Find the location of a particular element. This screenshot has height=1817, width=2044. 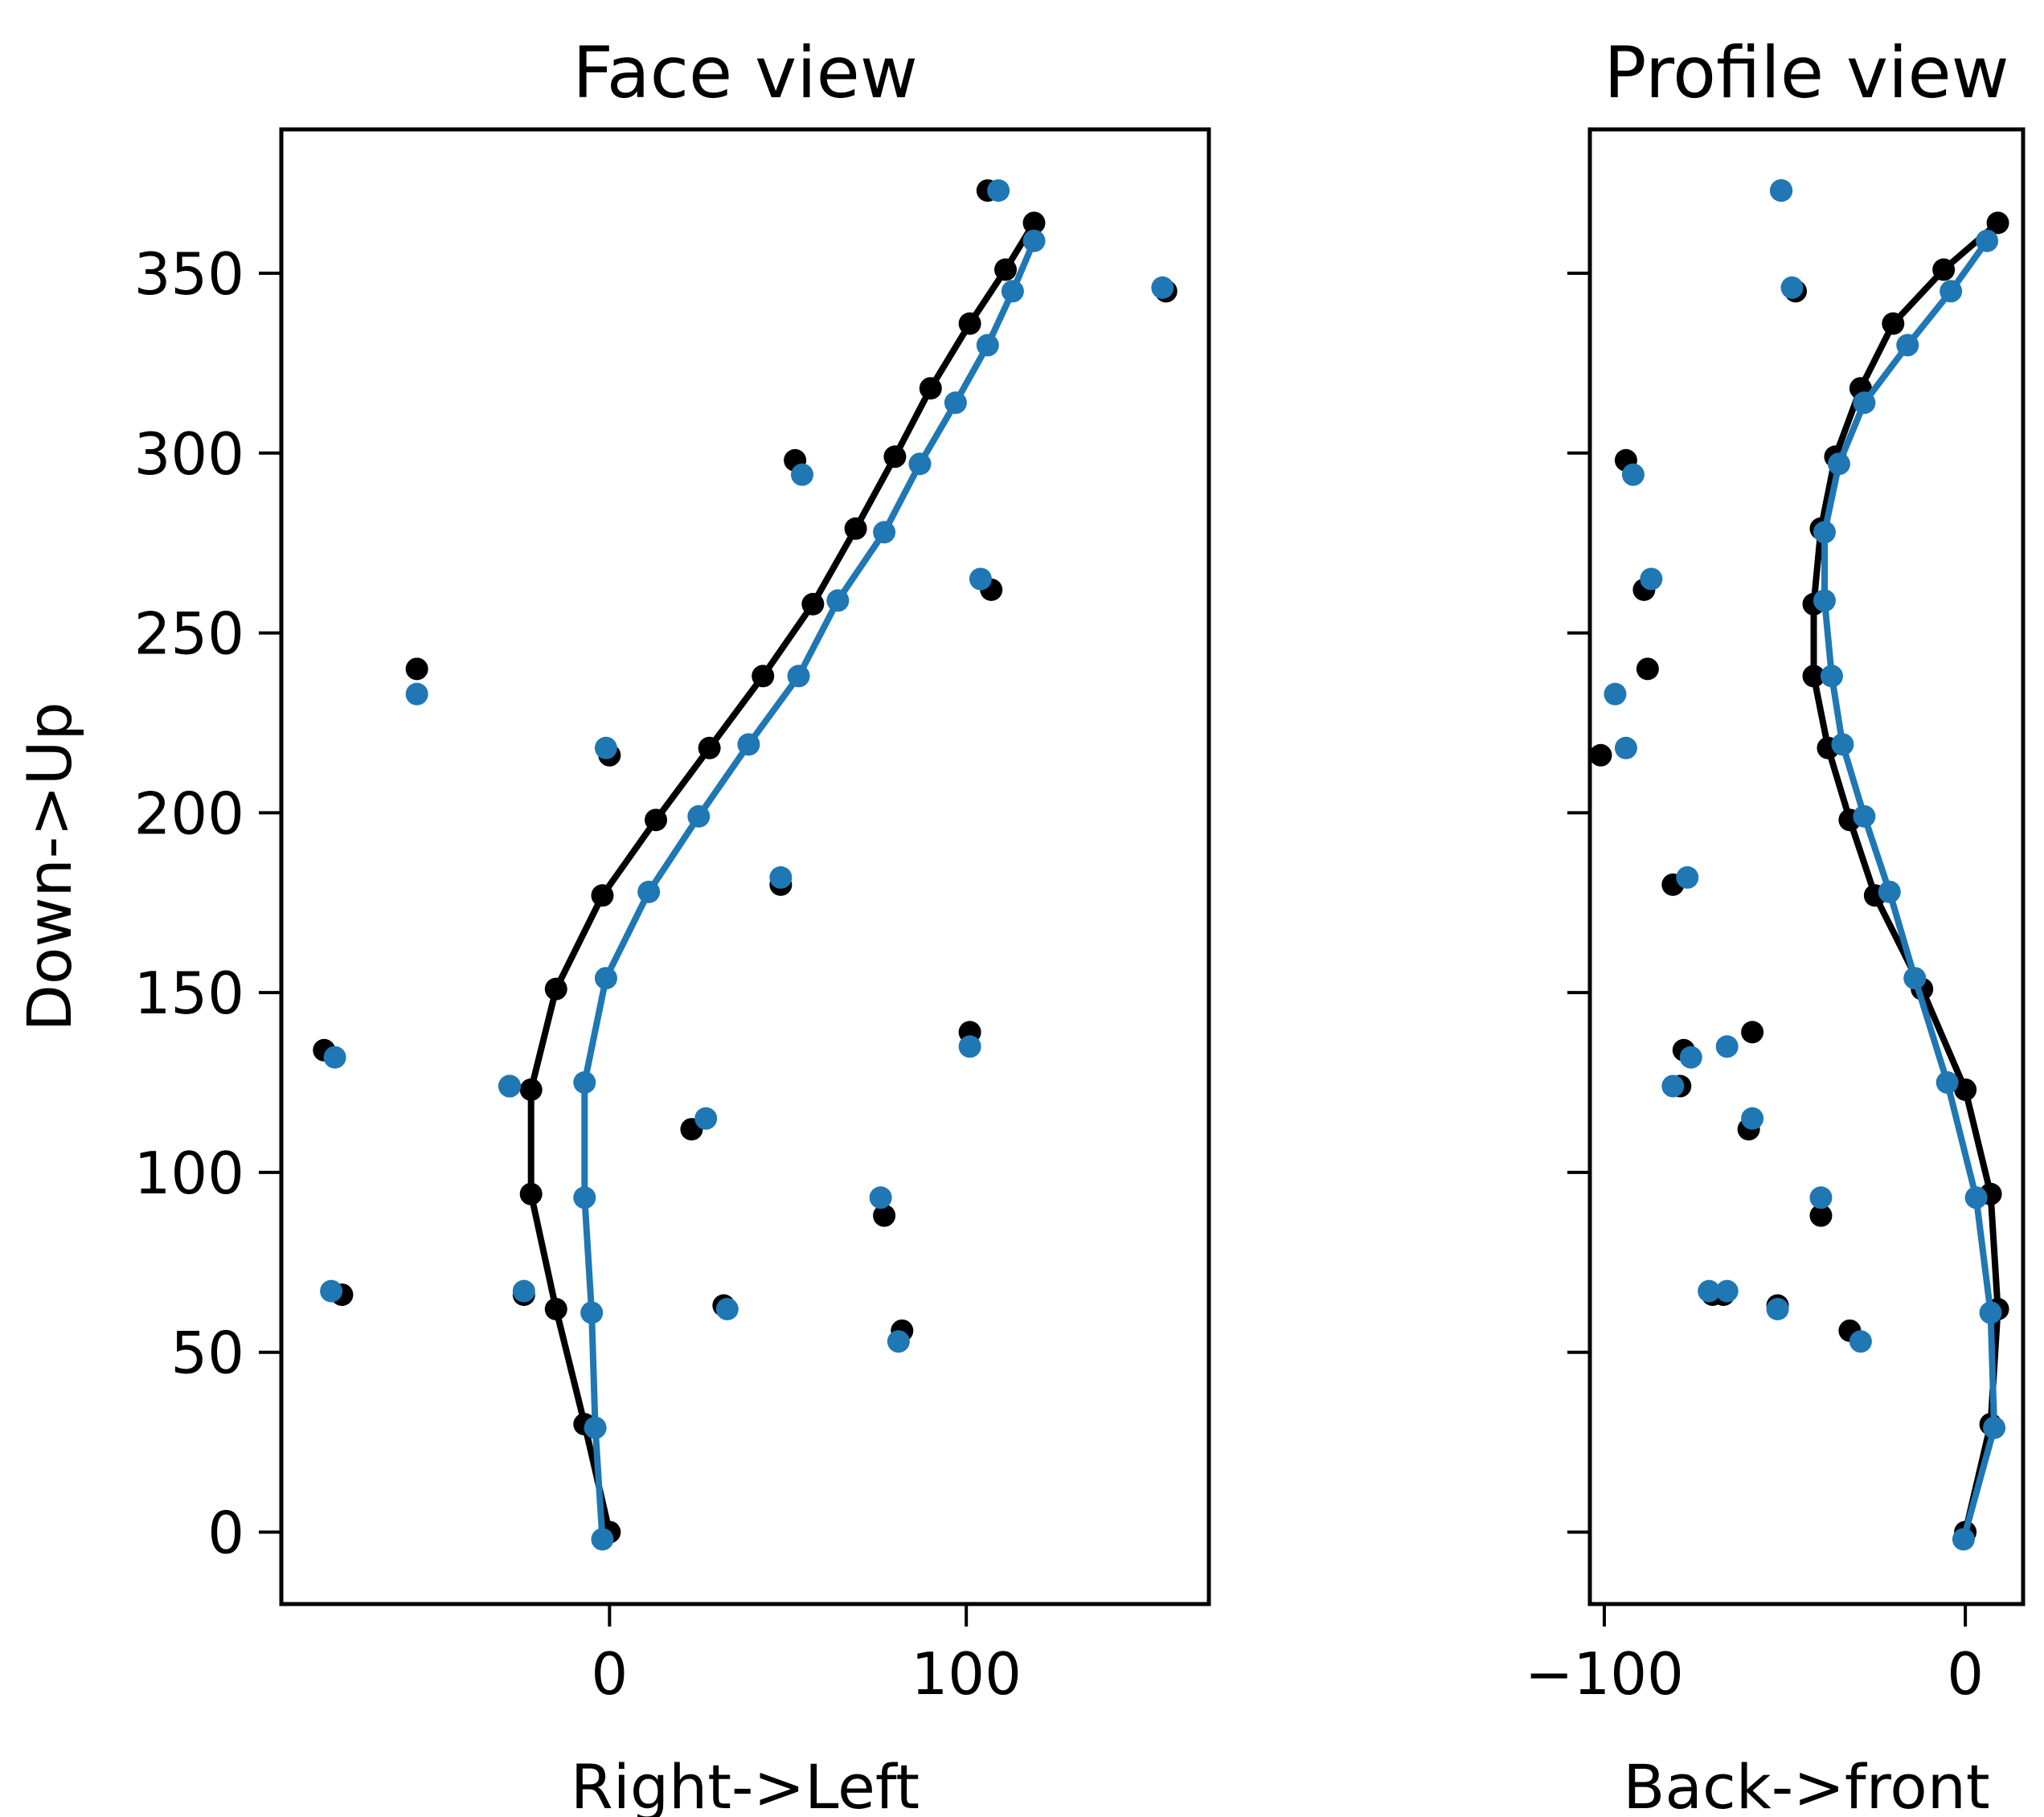

profile-view-xtick-label: 0 is located at coordinates (1965, 1674).